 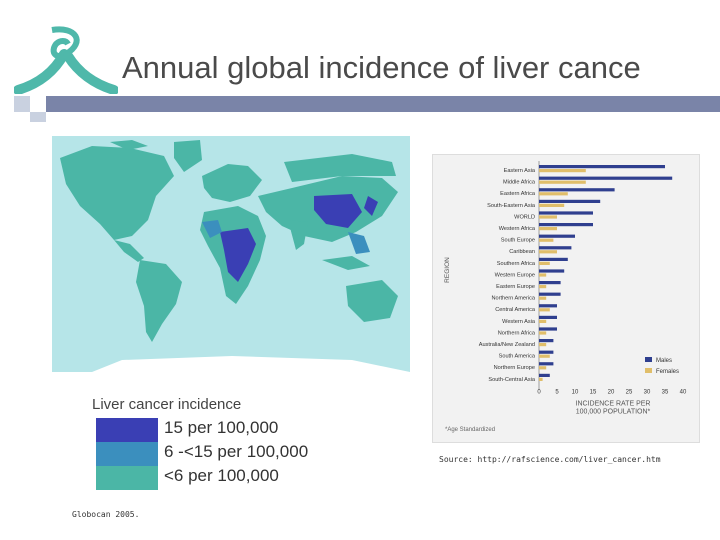 I want to click on chart-note: *Age Standardized, so click(x=470, y=430).